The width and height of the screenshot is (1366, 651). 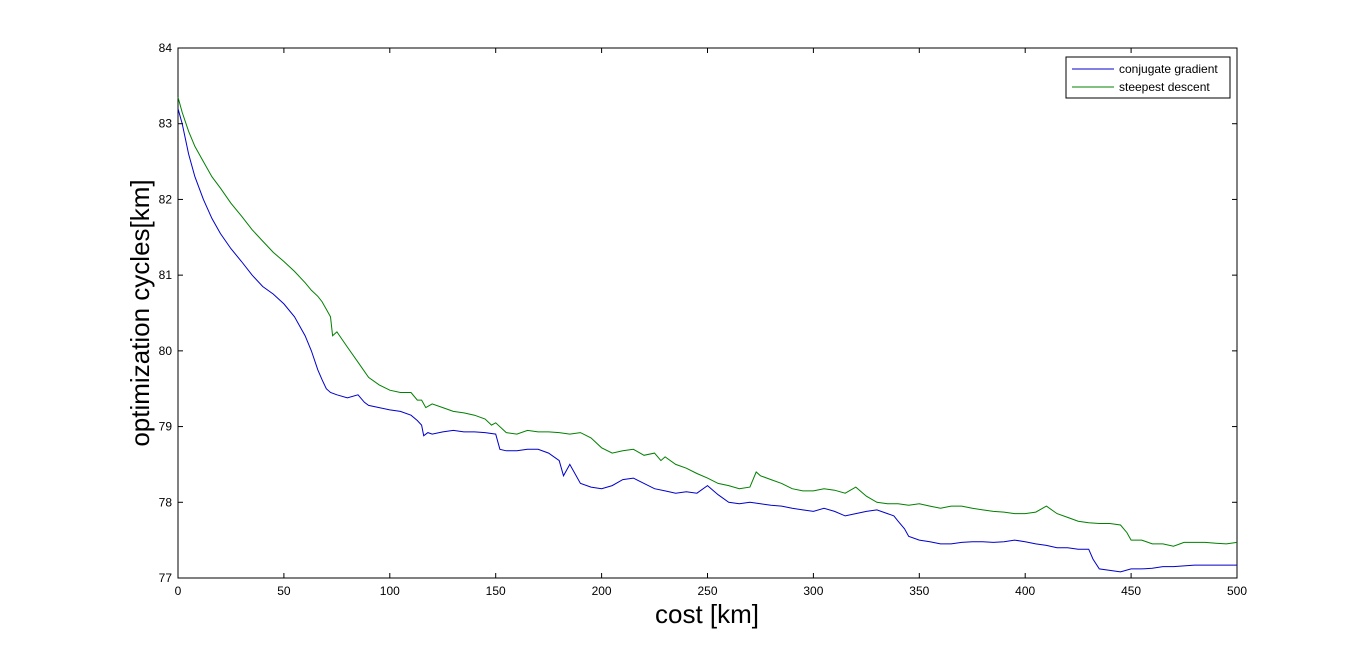 I want to click on legend-box, so click(x=1148, y=77).